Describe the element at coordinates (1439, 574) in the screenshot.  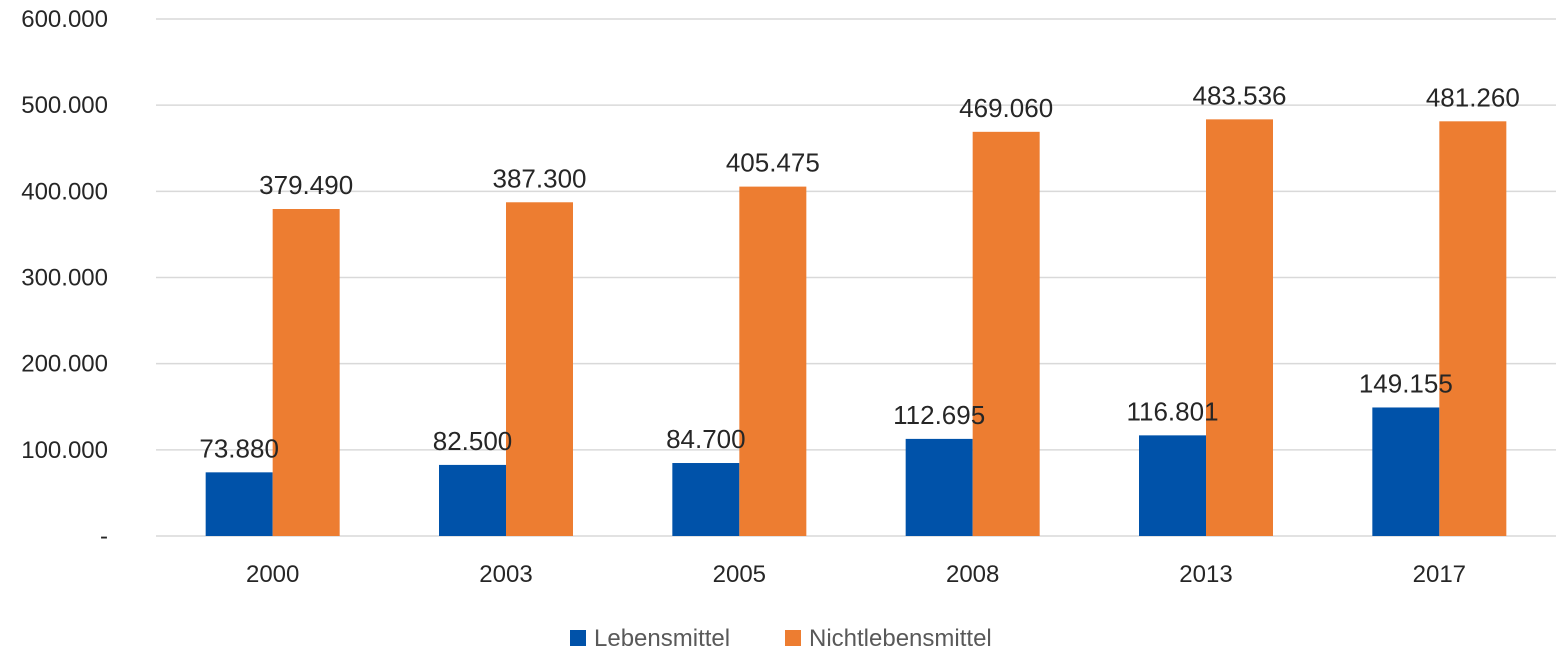
I see `x-tick-label: 2017` at that location.